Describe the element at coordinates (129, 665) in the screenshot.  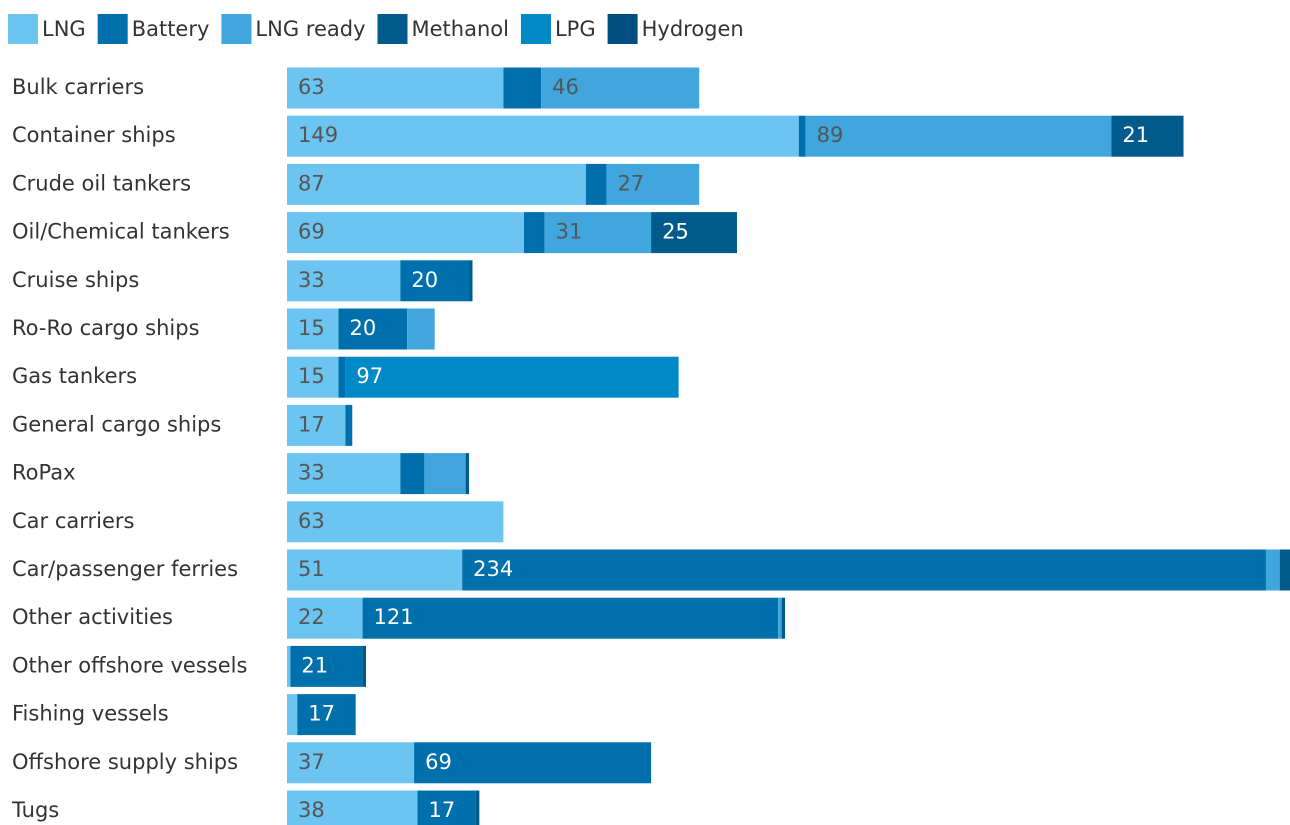
I see `category-label: Other offshore vessels` at that location.